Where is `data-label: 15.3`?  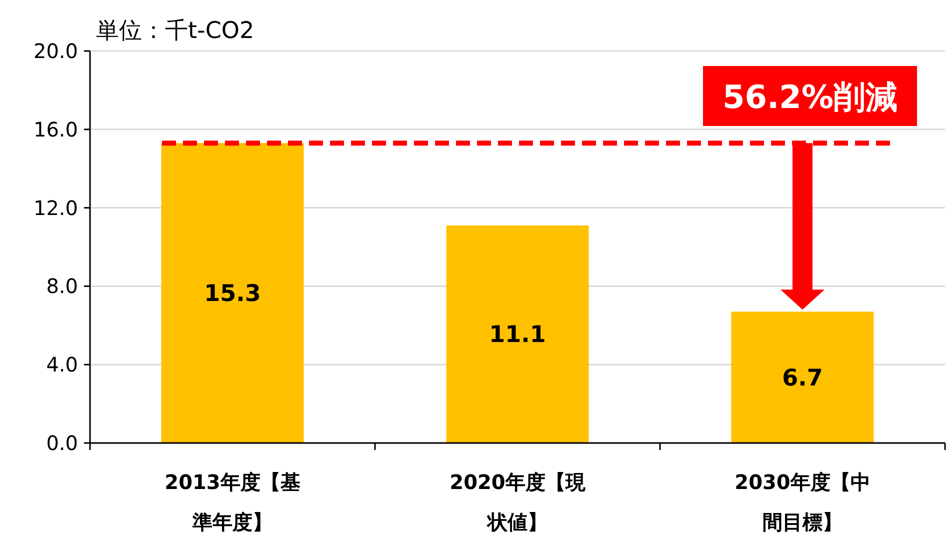
data-label: 15.3 is located at coordinates (232, 294).